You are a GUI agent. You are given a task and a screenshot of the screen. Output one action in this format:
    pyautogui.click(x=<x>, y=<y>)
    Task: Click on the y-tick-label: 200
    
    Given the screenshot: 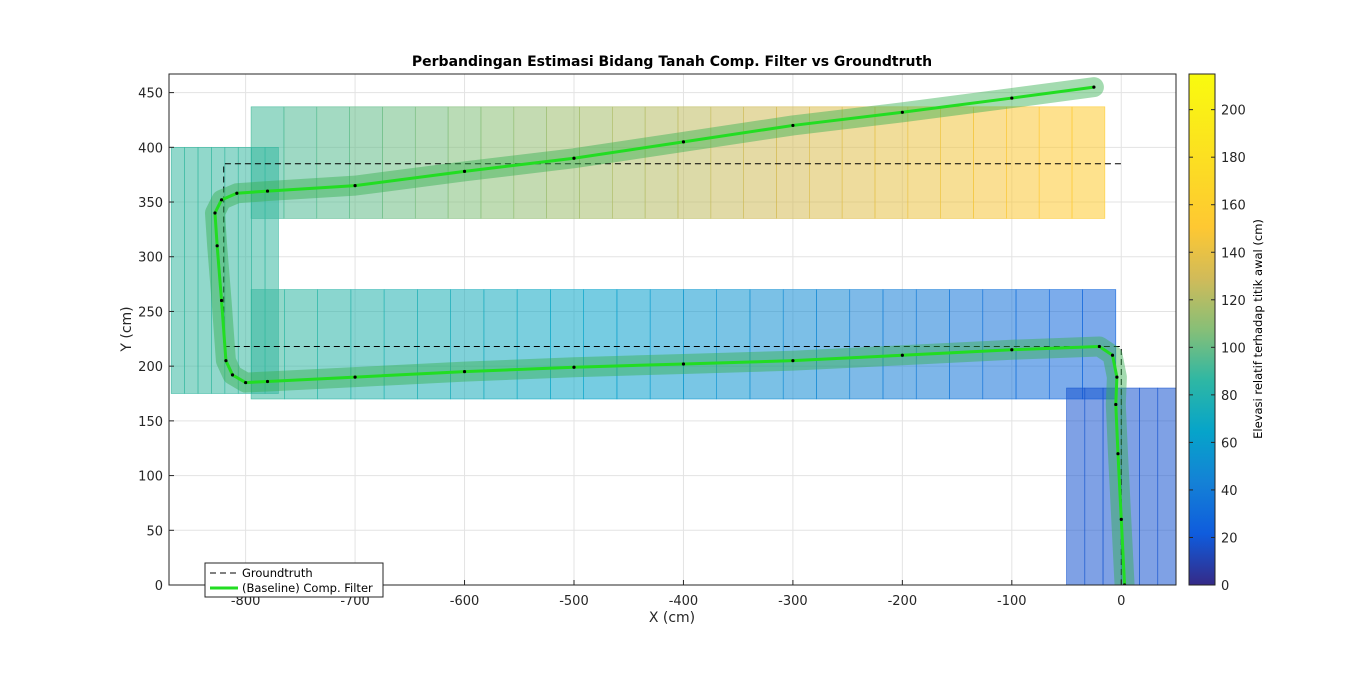 What is the action you would take?
    pyautogui.click(x=150, y=367)
    